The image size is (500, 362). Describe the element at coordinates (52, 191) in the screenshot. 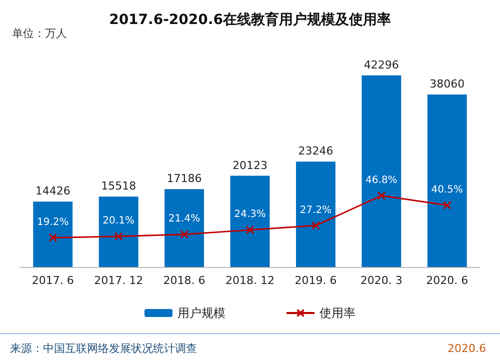

I see `data-label: 14426` at that location.